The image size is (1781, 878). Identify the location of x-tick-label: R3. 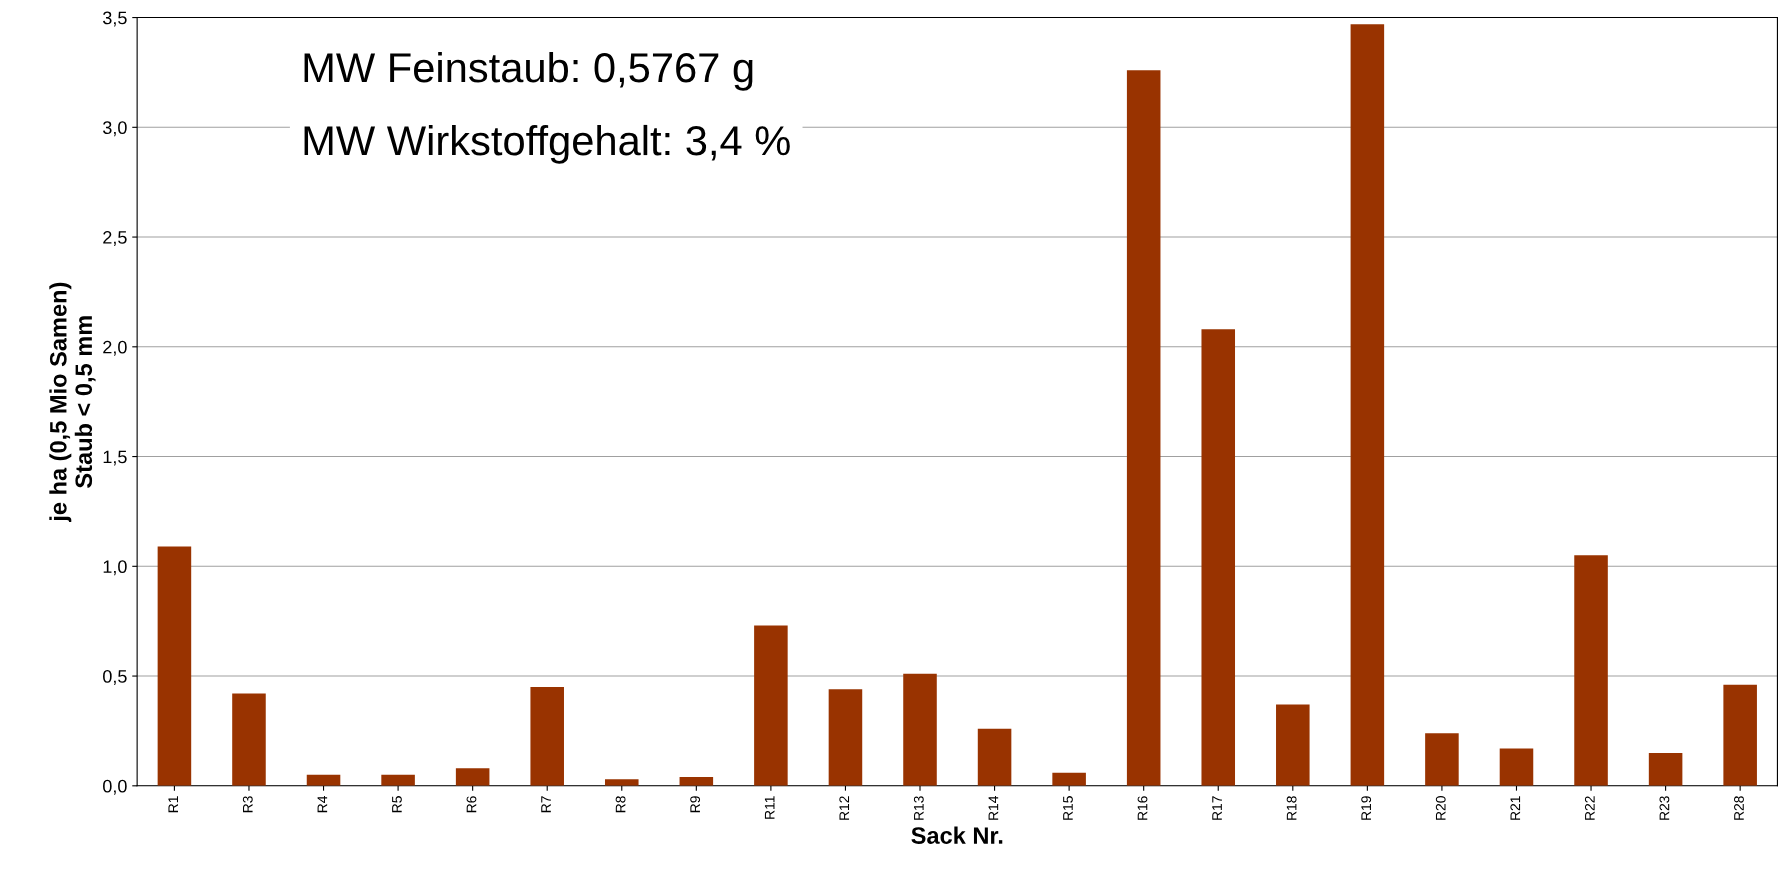
(247, 804).